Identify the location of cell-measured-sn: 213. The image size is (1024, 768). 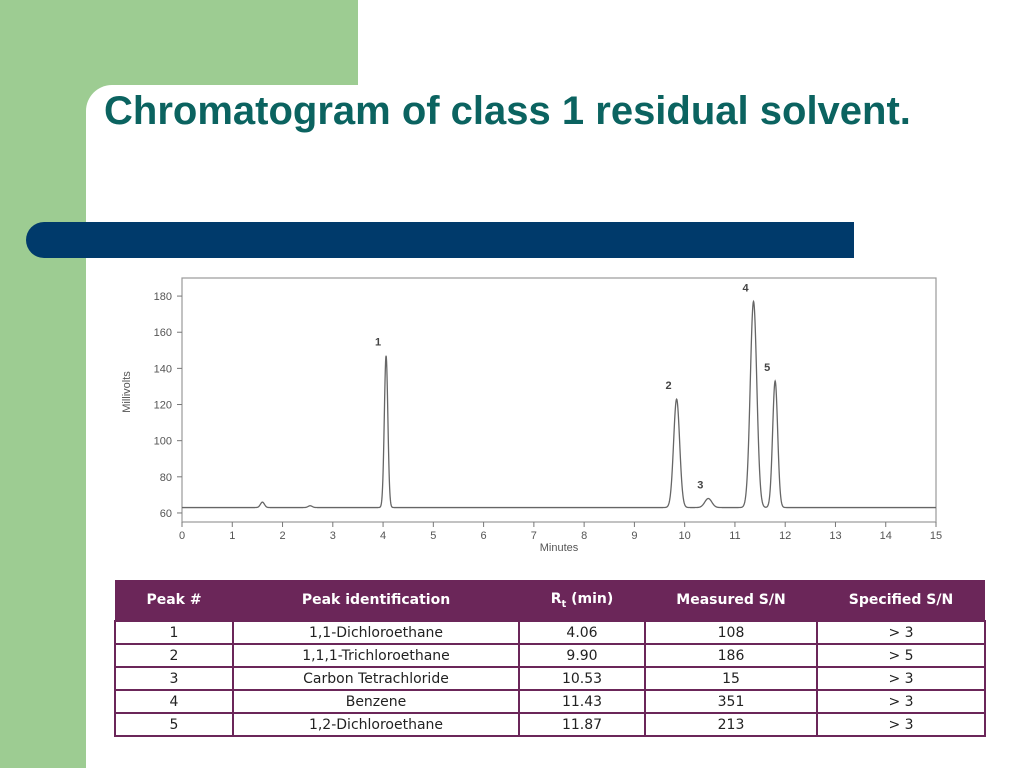
(731, 724).